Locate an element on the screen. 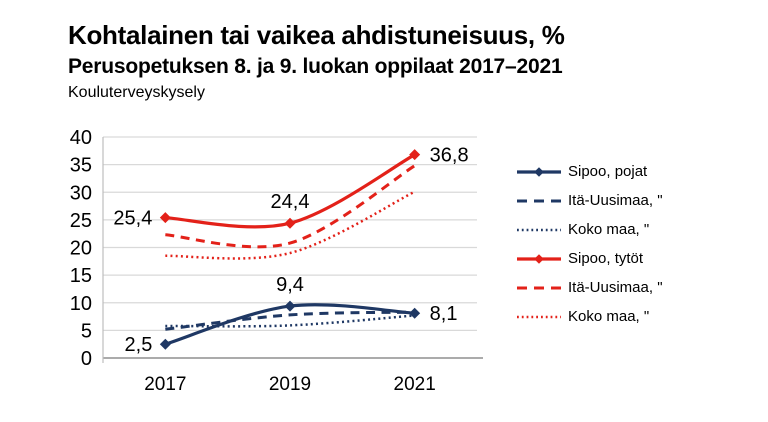 Image resolution: width=768 pixels, height=422 pixels. data-label-sipoo-pojat: 2,5 is located at coordinates (139, 345).